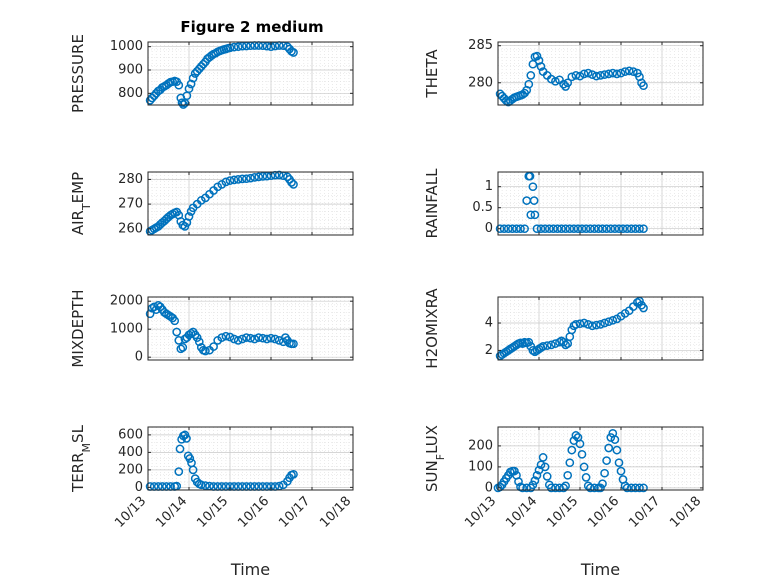 This screenshot has height=583, width=778. I want to click on x-tick-label: 10/14, so click(171, 512).